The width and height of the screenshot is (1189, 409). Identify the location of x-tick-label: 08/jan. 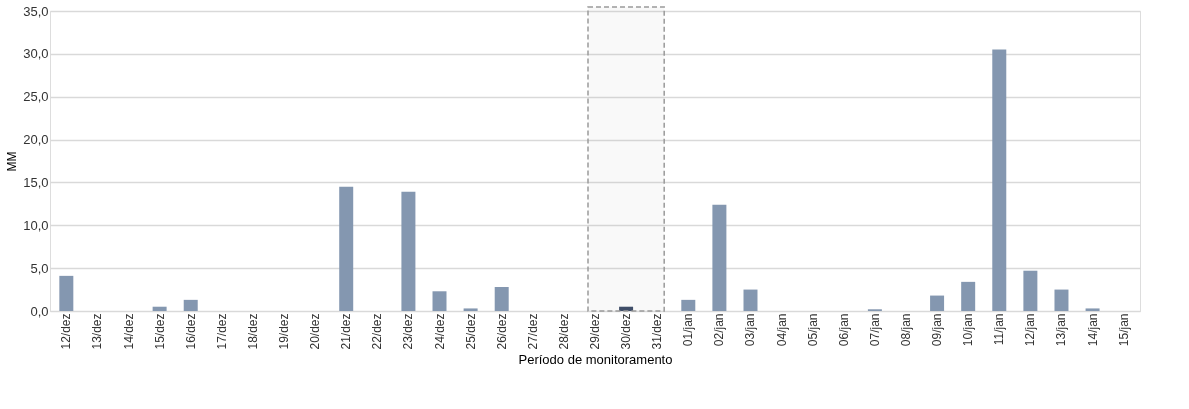
(905, 330).